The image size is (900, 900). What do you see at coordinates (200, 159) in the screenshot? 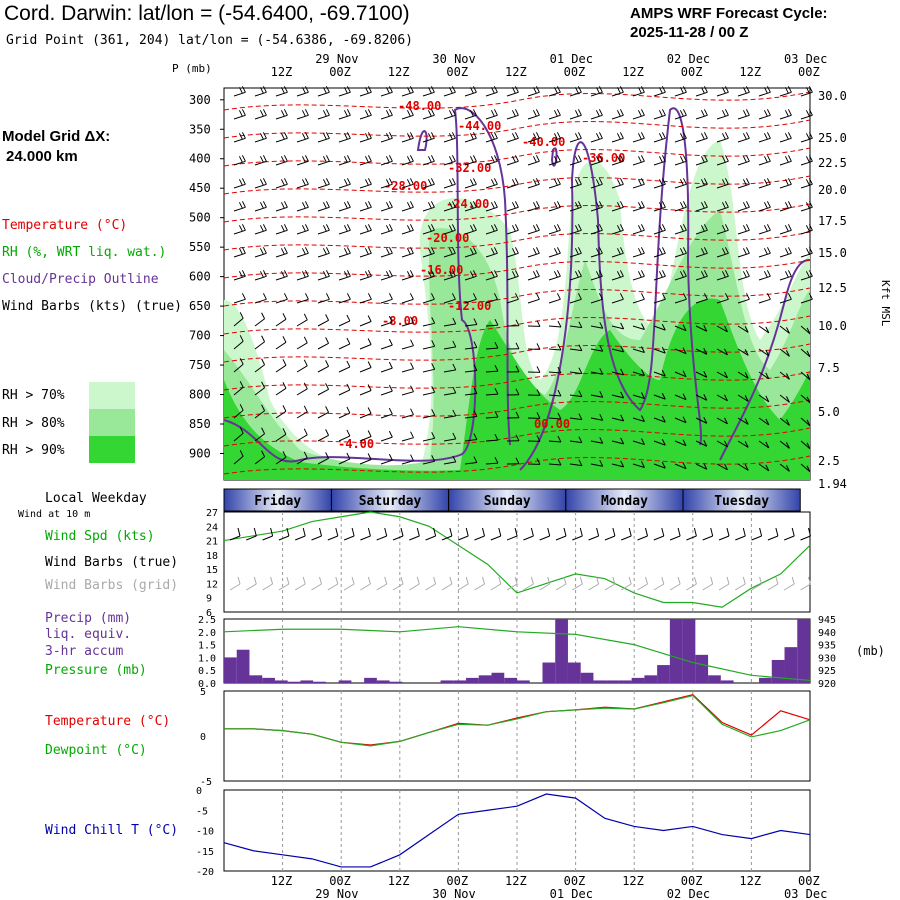
I see `pressure-tick-label: 400` at bounding box center [200, 159].